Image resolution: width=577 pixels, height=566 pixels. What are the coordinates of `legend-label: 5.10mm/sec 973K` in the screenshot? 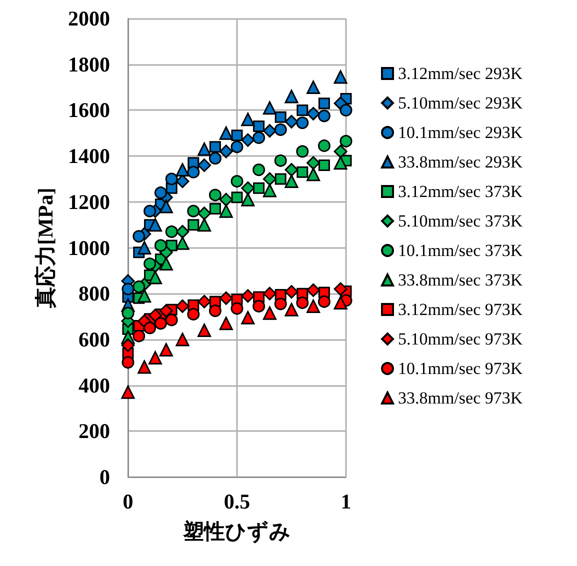 It's located at (461, 339).